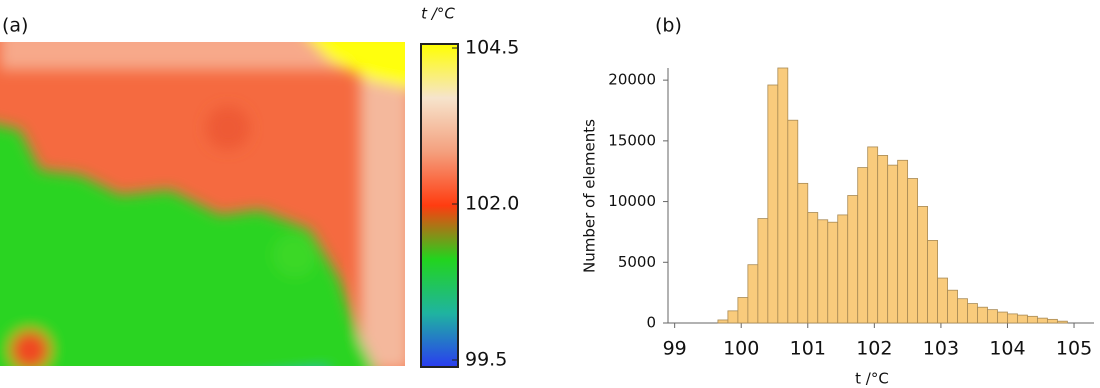 Image resolution: width=1100 pixels, height=388 pixels. What do you see at coordinates (1007, 349) in the screenshot?
I see `x-tick-label: 104` at bounding box center [1007, 349].